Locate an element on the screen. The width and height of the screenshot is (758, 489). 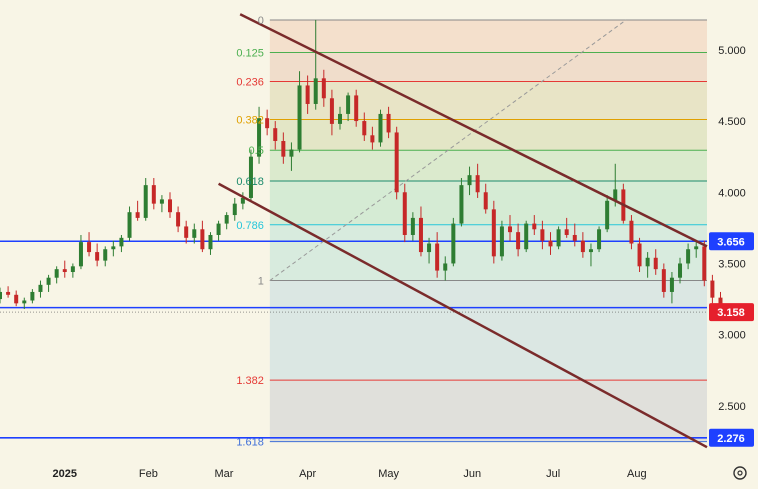
time-tick-label: Jun is located at coordinates (472, 474).